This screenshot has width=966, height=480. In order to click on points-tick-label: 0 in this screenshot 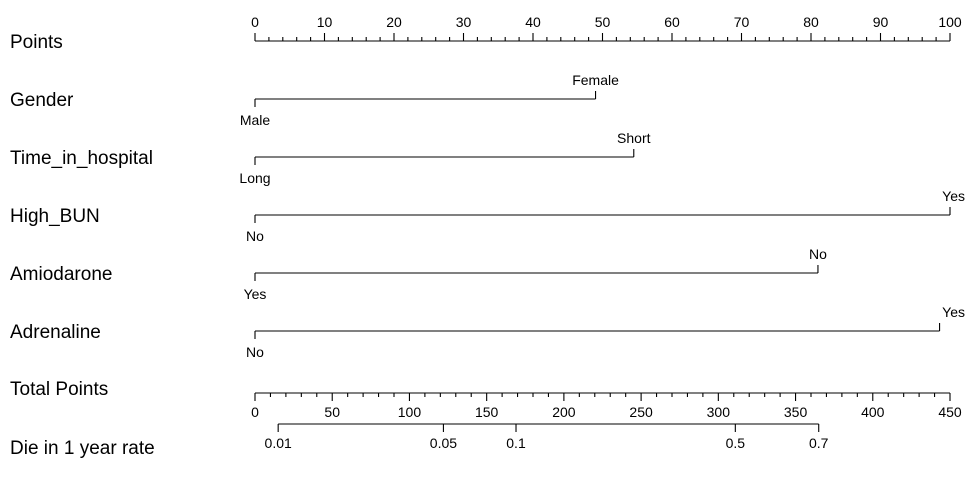, I will do `click(255, 22)`.